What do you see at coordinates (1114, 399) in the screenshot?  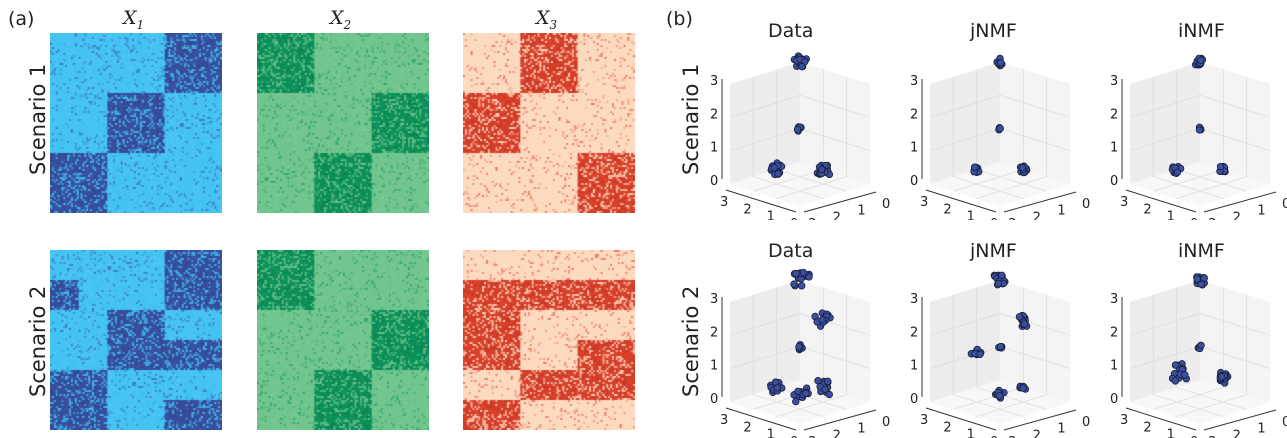 I see `z-tick-label: 0` at bounding box center [1114, 399].